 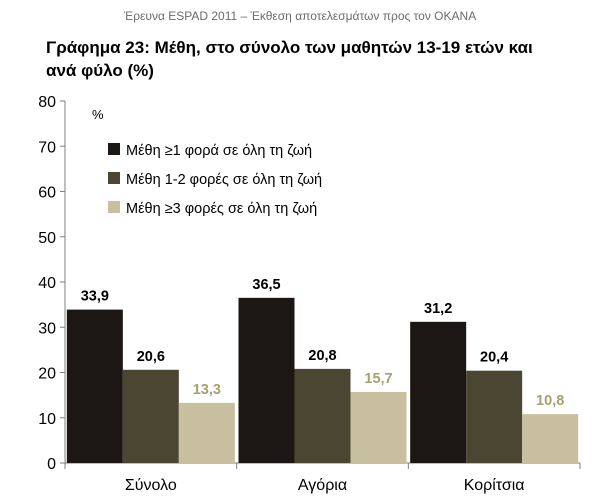 I want to click on x-category-label: Αγόρια, so click(x=322, y=485).